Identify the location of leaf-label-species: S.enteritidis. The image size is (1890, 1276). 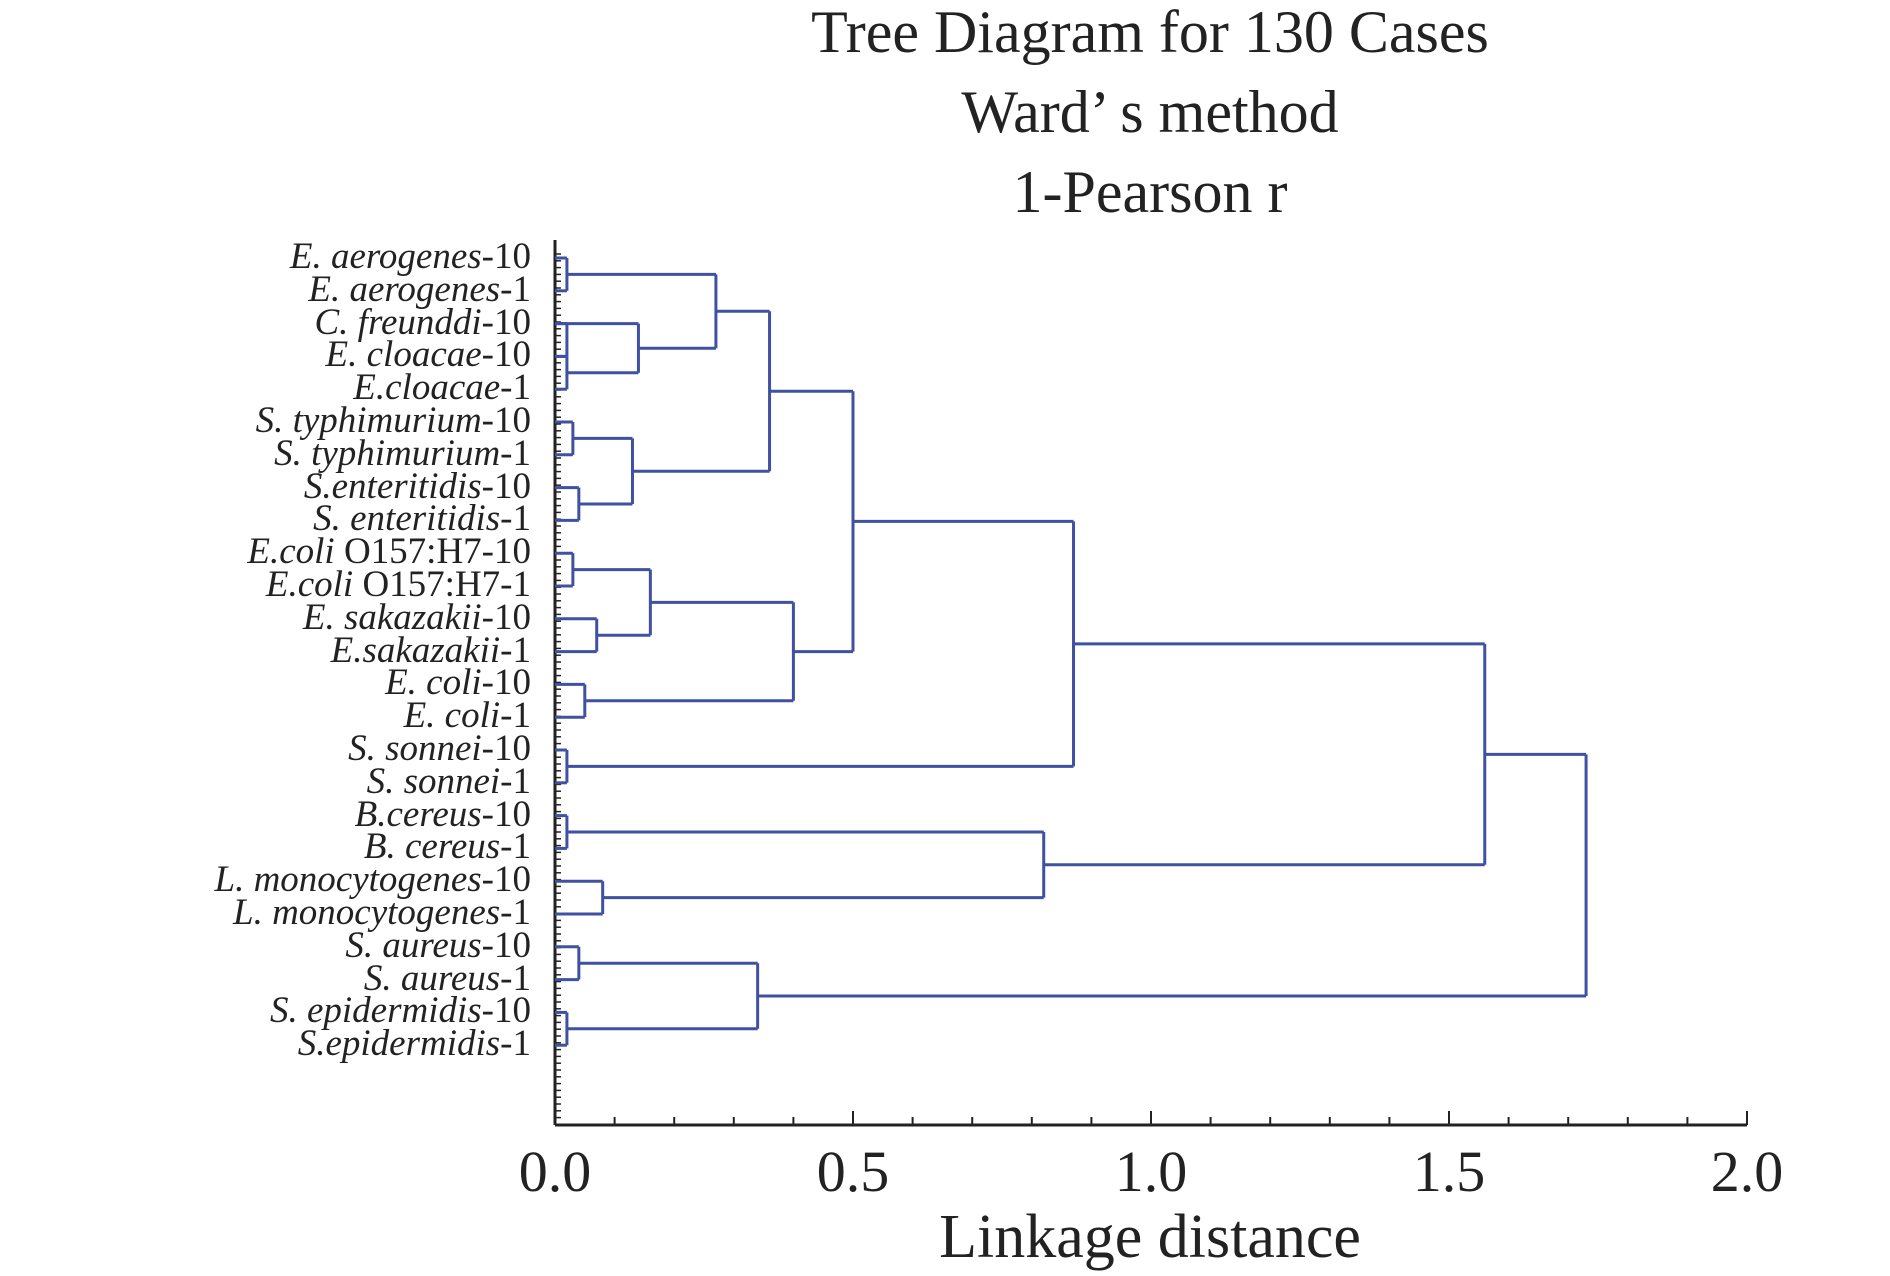
(392, 486).